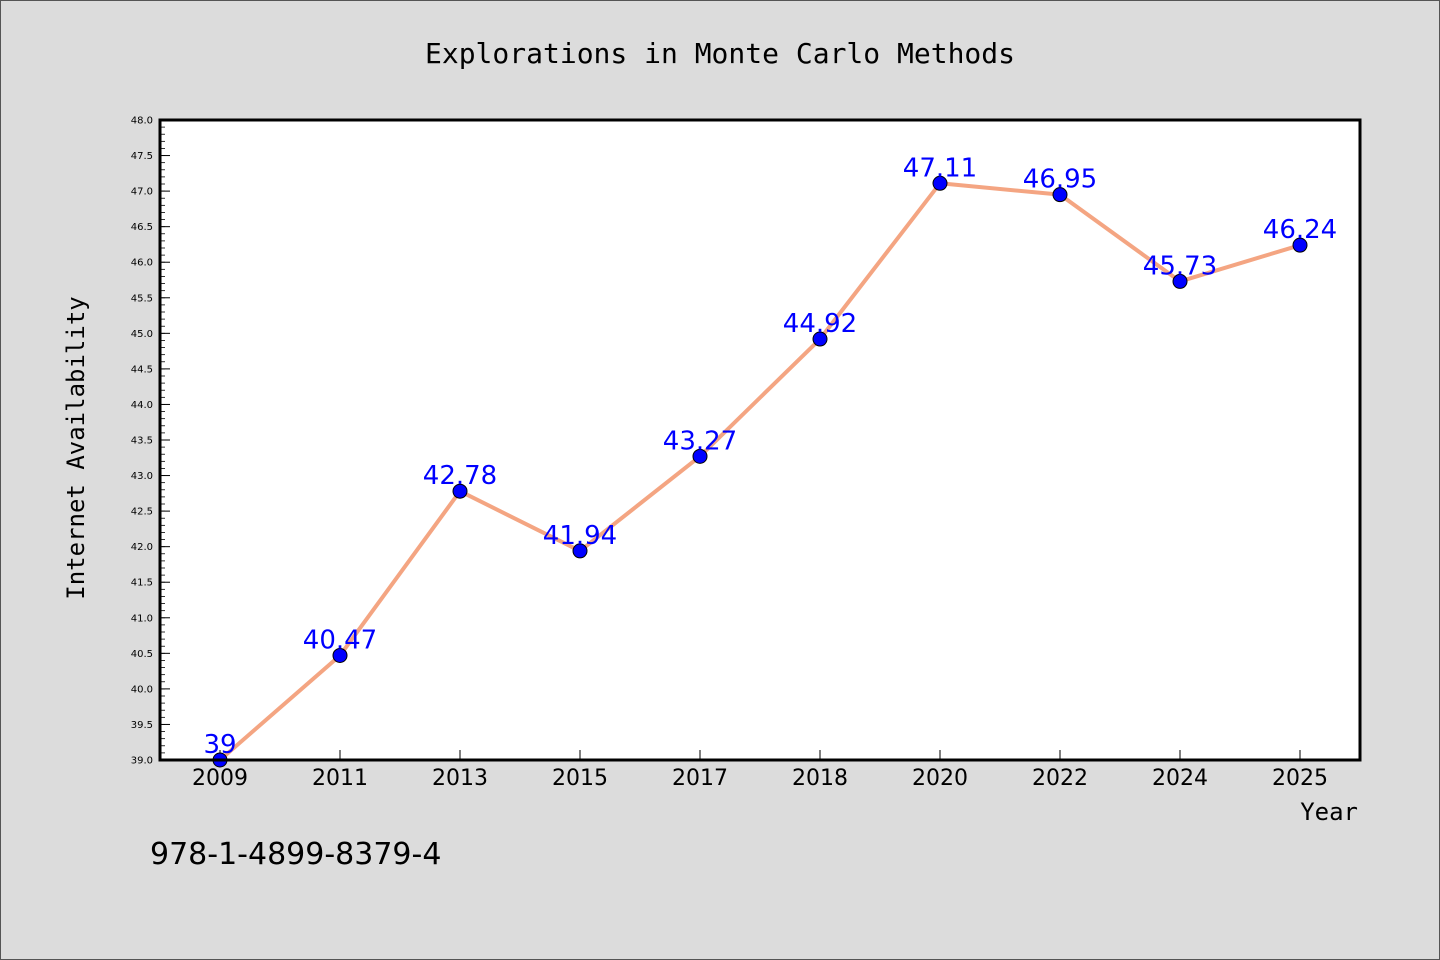 Image resolution: width=1440 pixels, height=960 pixels. Describe the element at coordinates (142, 547) in the screenshot. I see `y-tick-label: 42.0` at that location.